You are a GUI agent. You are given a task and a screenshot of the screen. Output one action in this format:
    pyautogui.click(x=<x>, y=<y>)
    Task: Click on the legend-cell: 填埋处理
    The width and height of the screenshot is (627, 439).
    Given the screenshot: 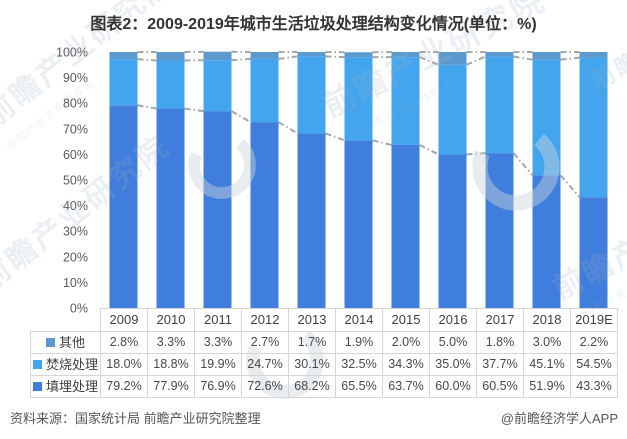 What is the action you would take?
    pyautogui.click(x=65, y=386)
    